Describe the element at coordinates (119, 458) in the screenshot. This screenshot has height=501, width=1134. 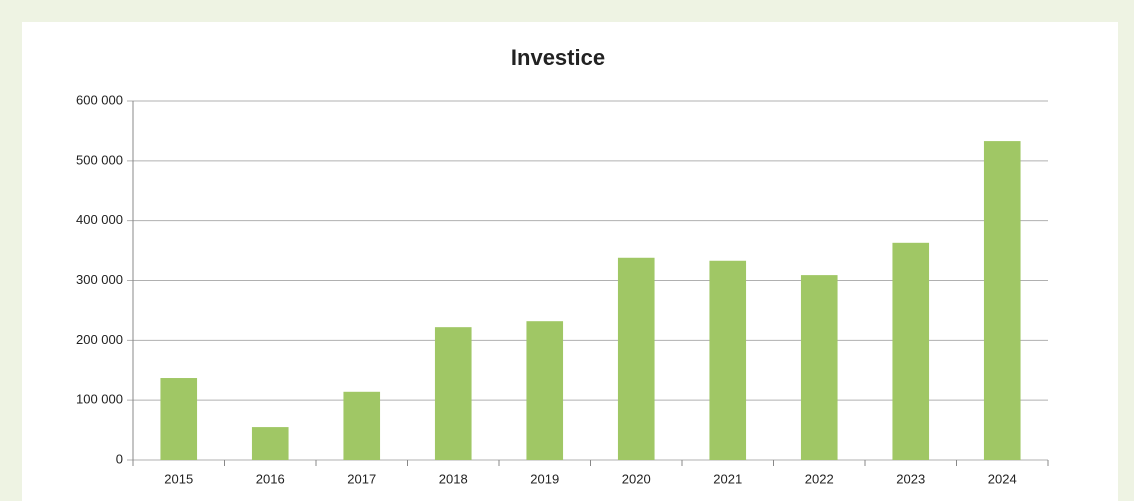
I see `y-tick-label: 0` at that location.